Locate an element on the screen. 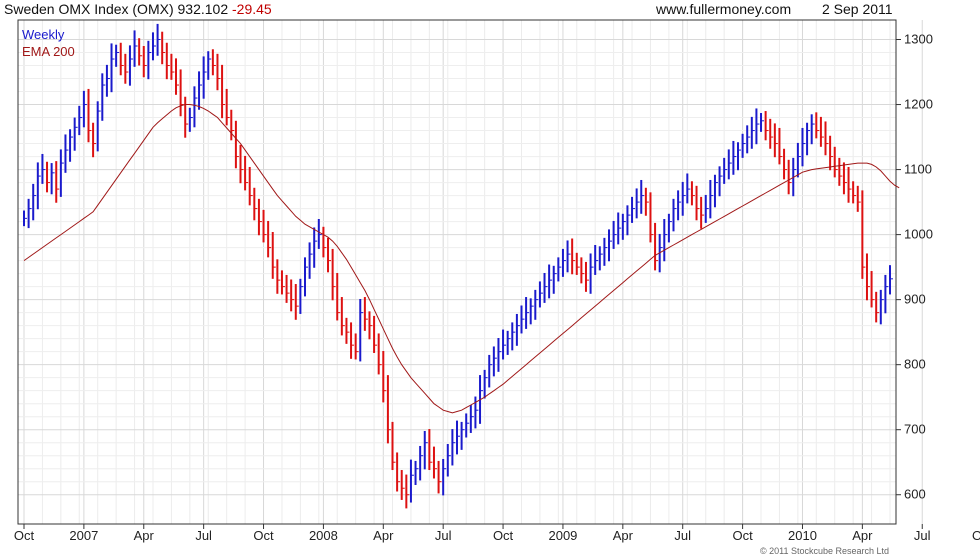  price-change: -29.45 is located at coordinates (252, 9).